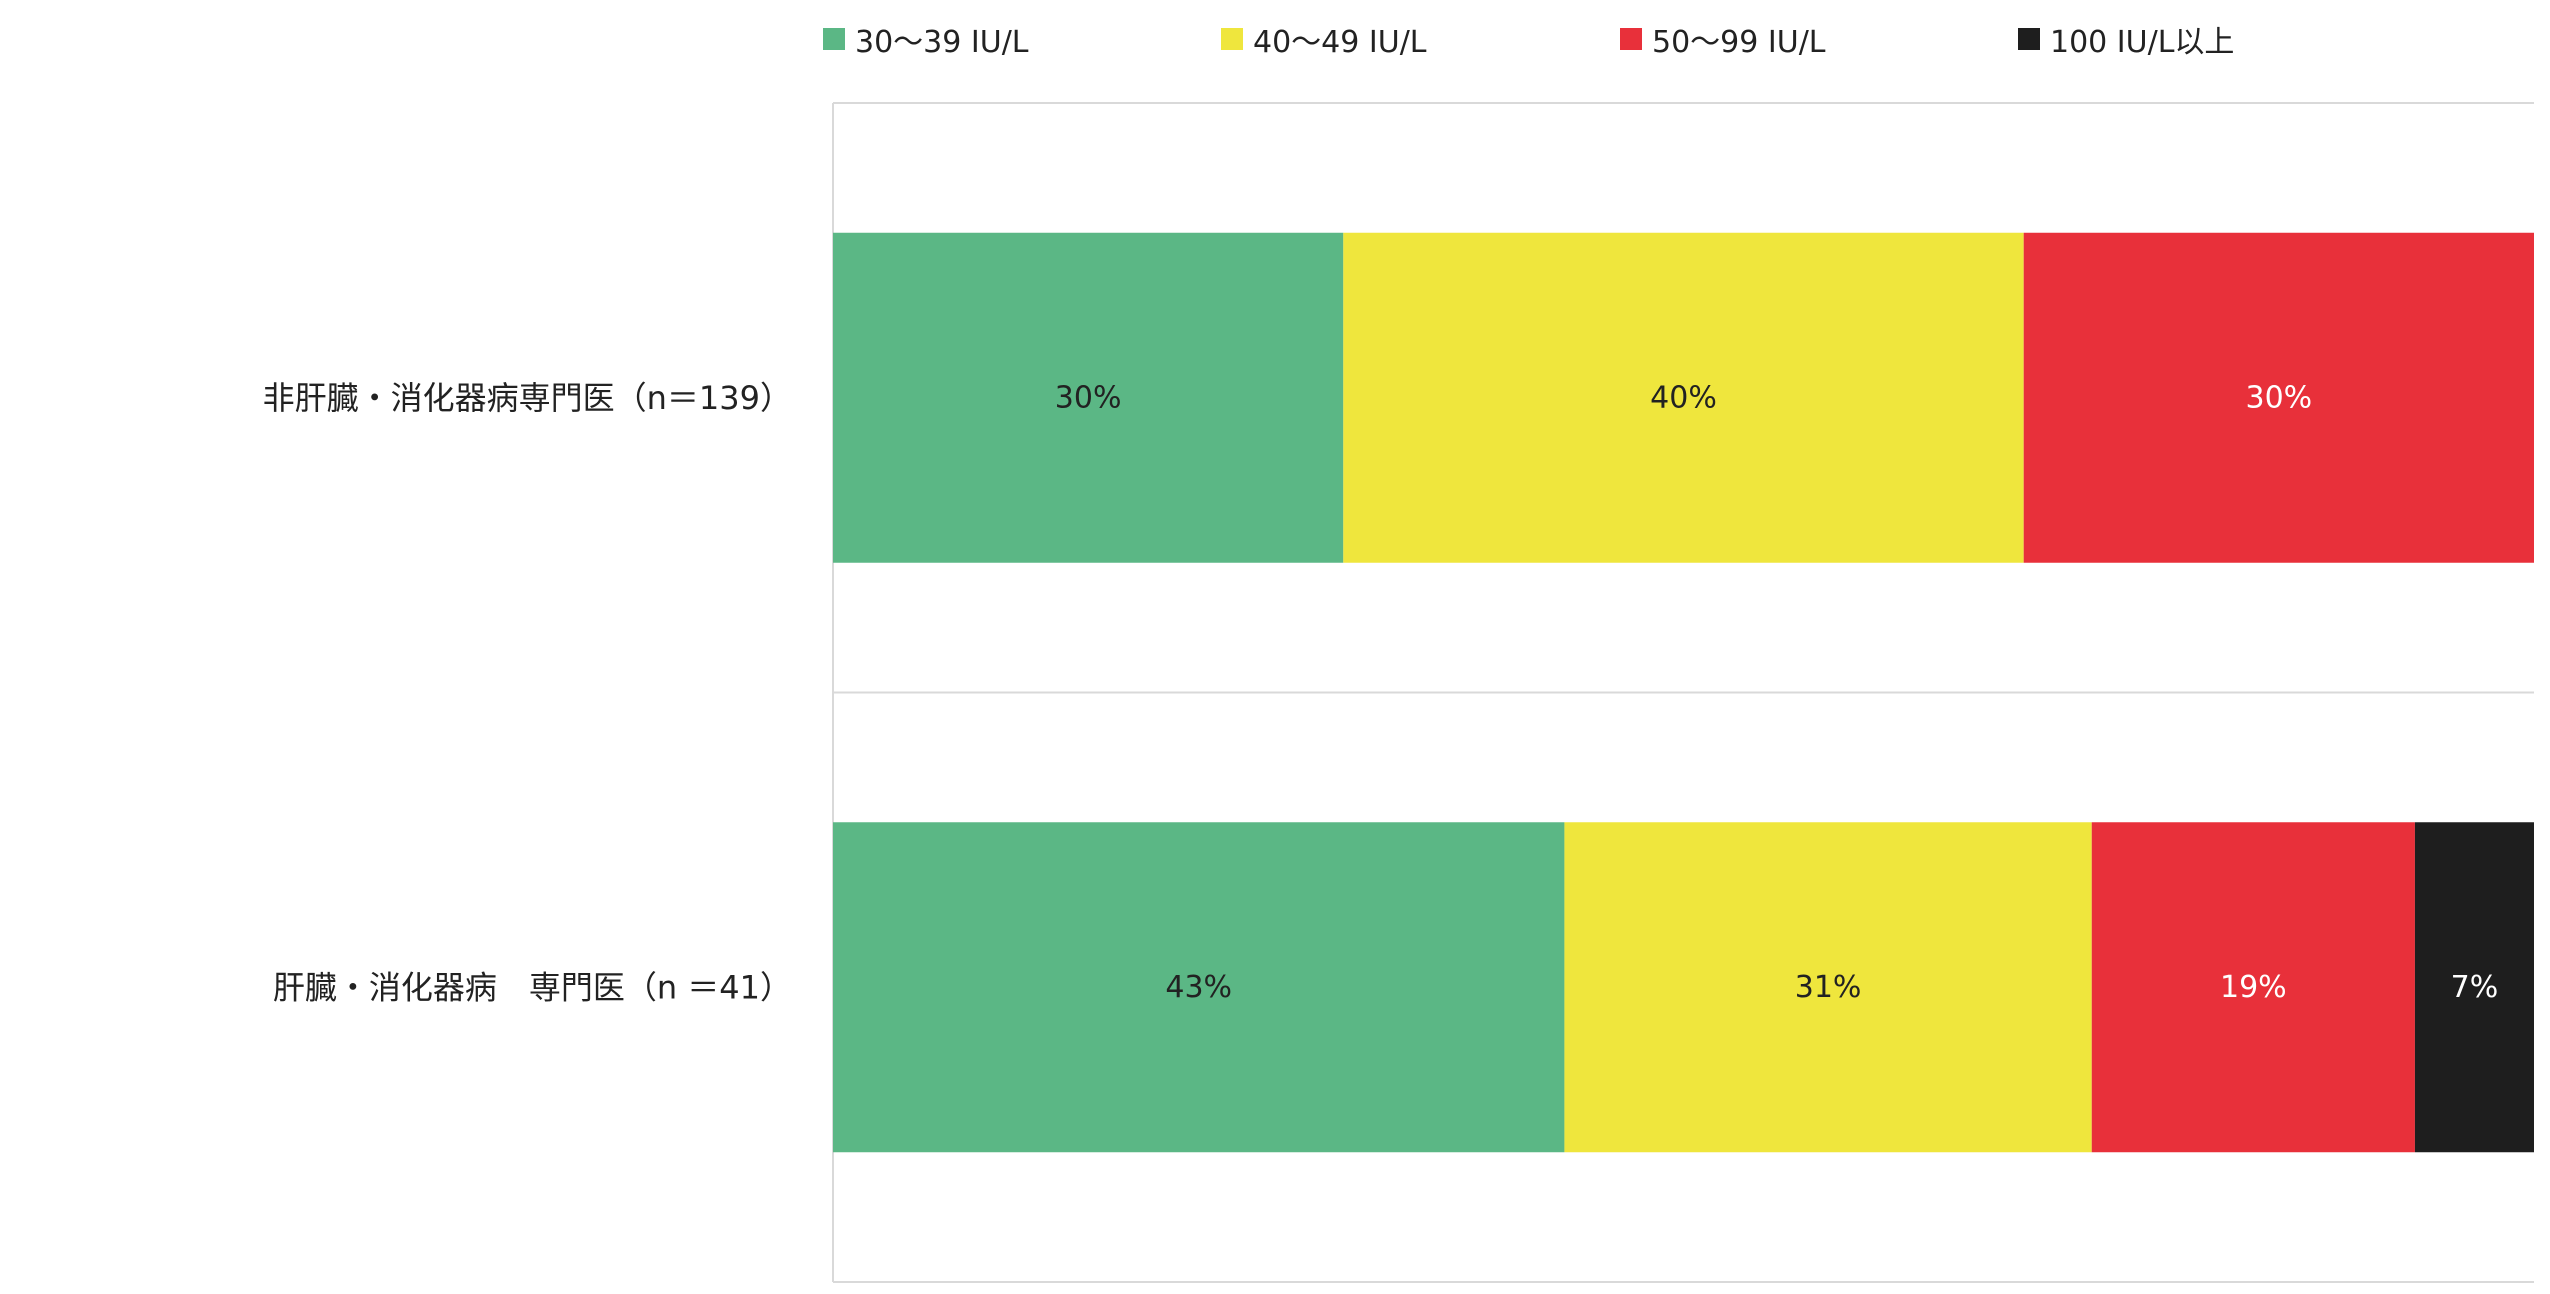  I want to click on data-label: 40%, so click(1683, 397).